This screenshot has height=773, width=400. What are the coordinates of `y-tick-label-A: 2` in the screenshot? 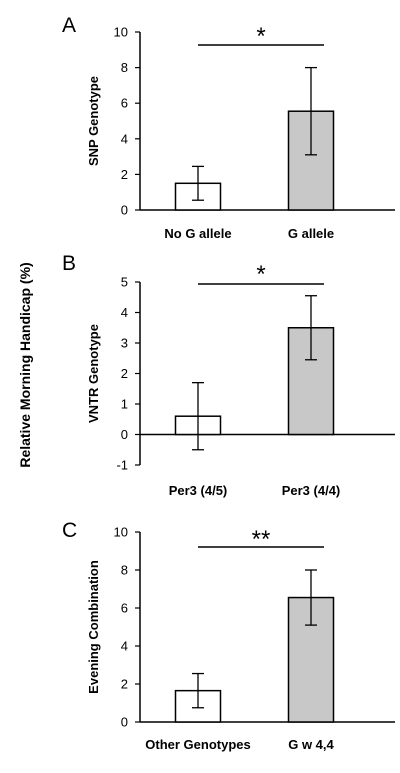 It's located at (124, 174).